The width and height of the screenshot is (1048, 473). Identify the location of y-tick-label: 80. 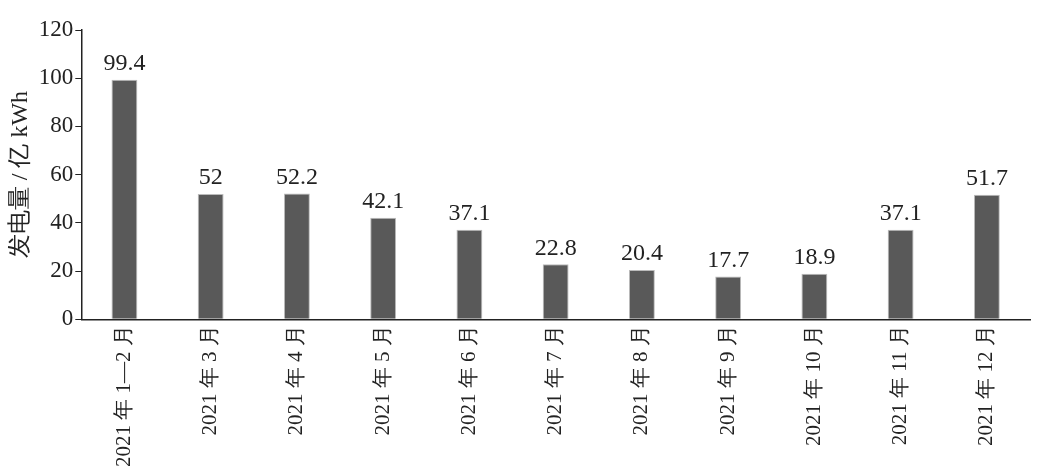
(62, 125).